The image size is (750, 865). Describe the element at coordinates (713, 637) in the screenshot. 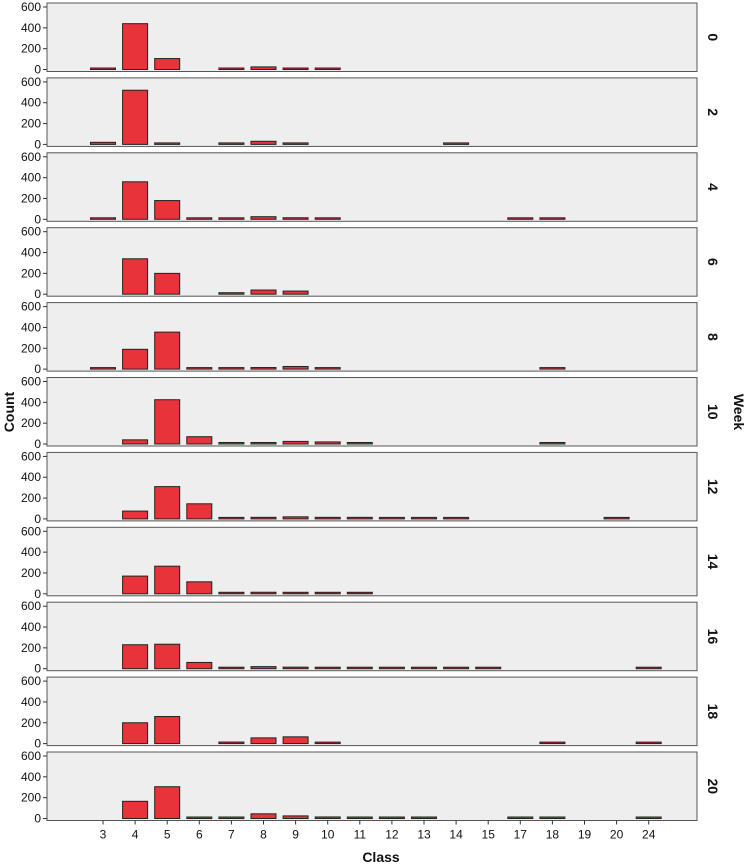

I see `week-label: 16` at that location.